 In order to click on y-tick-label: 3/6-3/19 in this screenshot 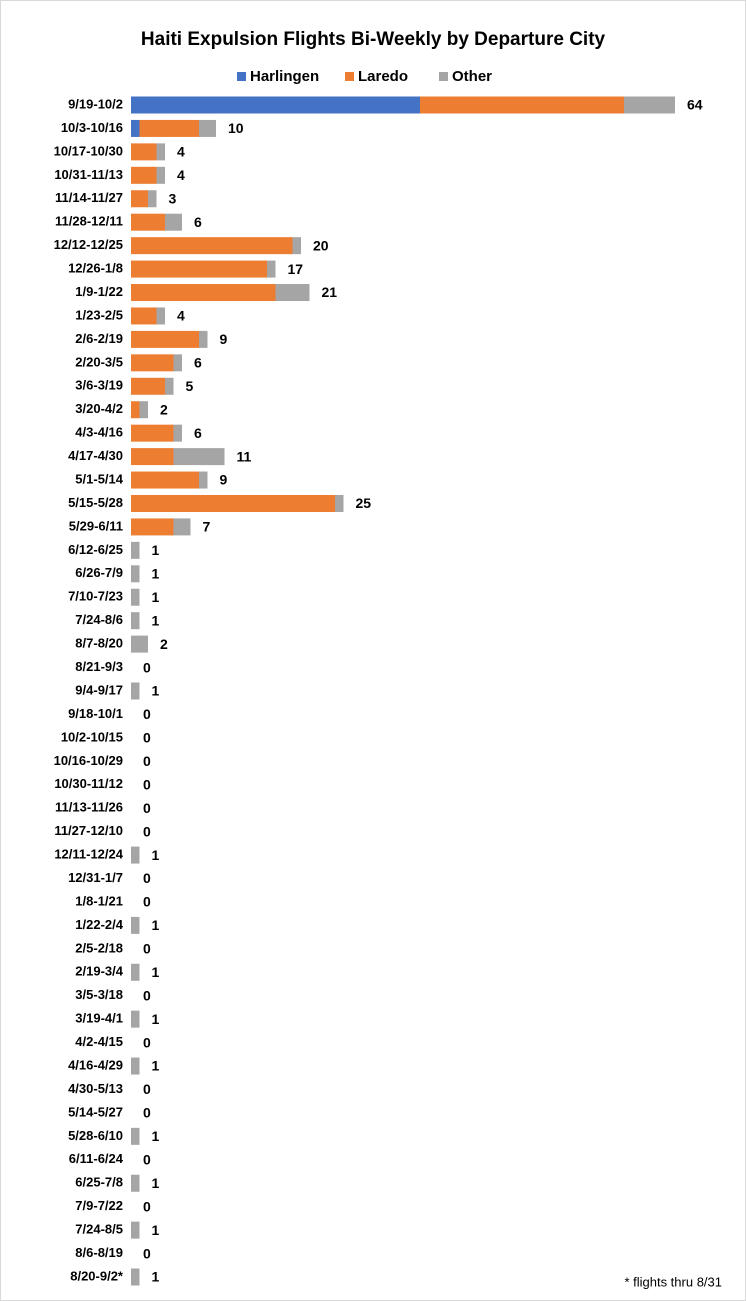, I will do `click(99, 385)`.